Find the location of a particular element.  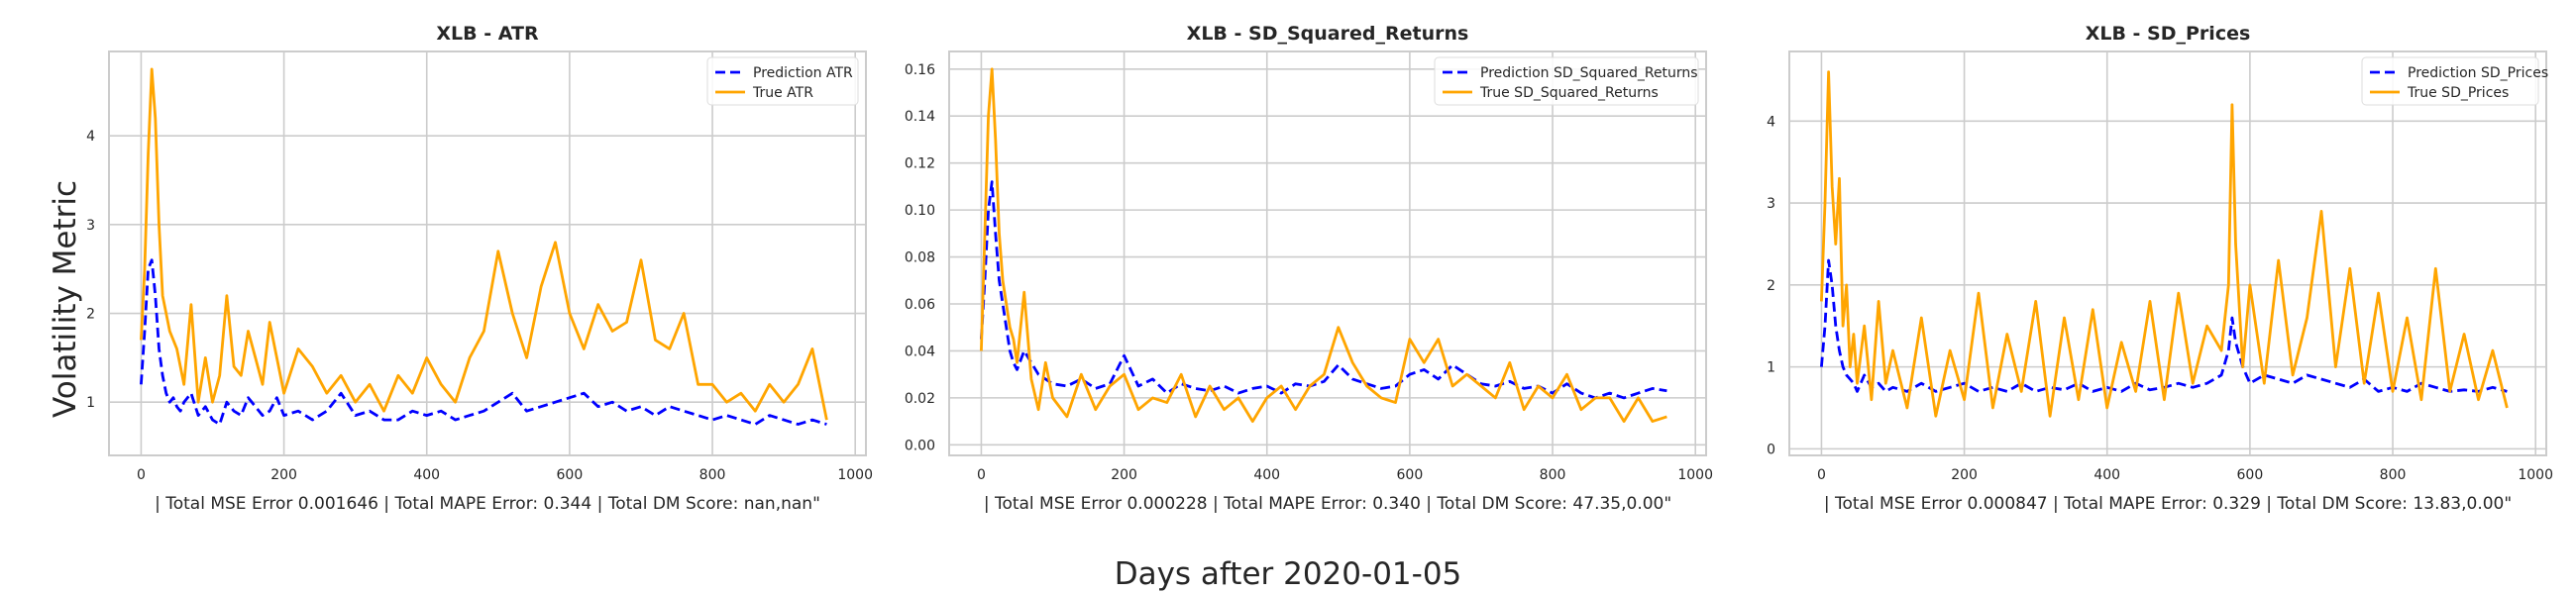

y-tick-label: 0.14 is located at coordinates (920, 117).